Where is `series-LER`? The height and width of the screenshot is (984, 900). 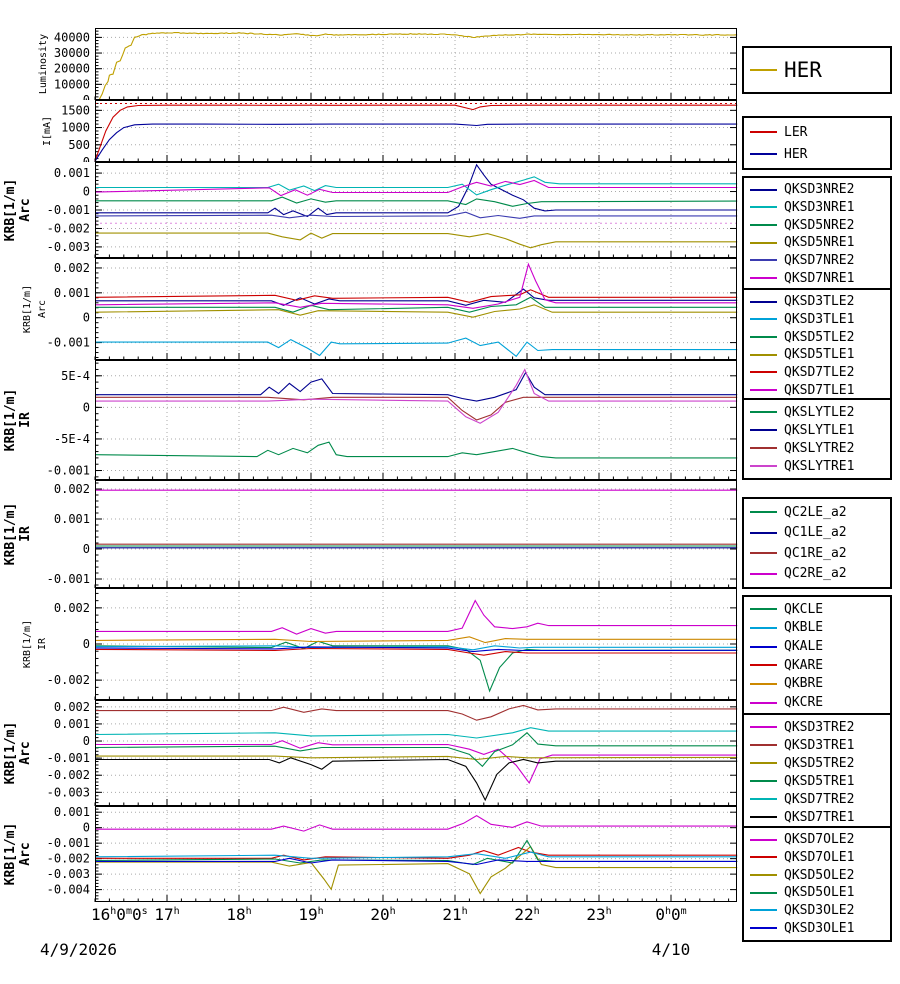 series-LER is located at coordinates (416, 133).